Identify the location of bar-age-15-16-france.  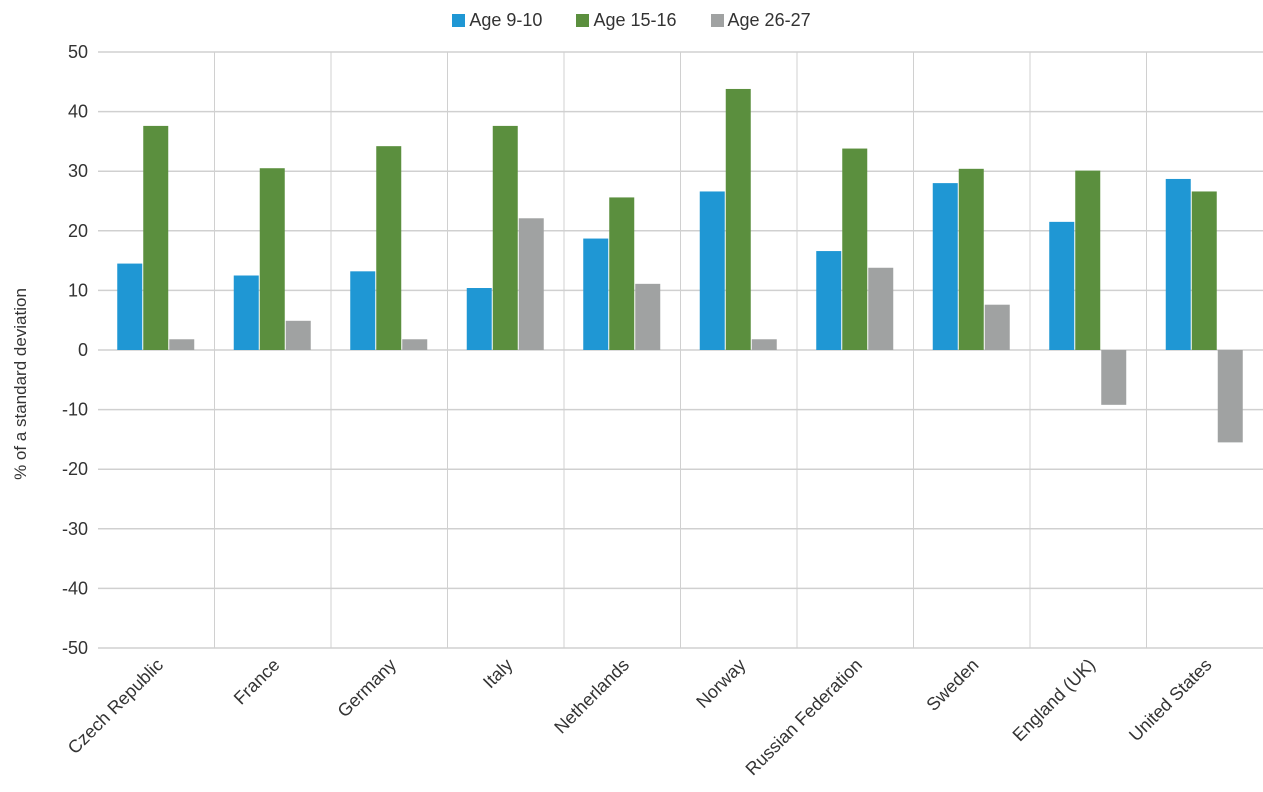
(272, 259).